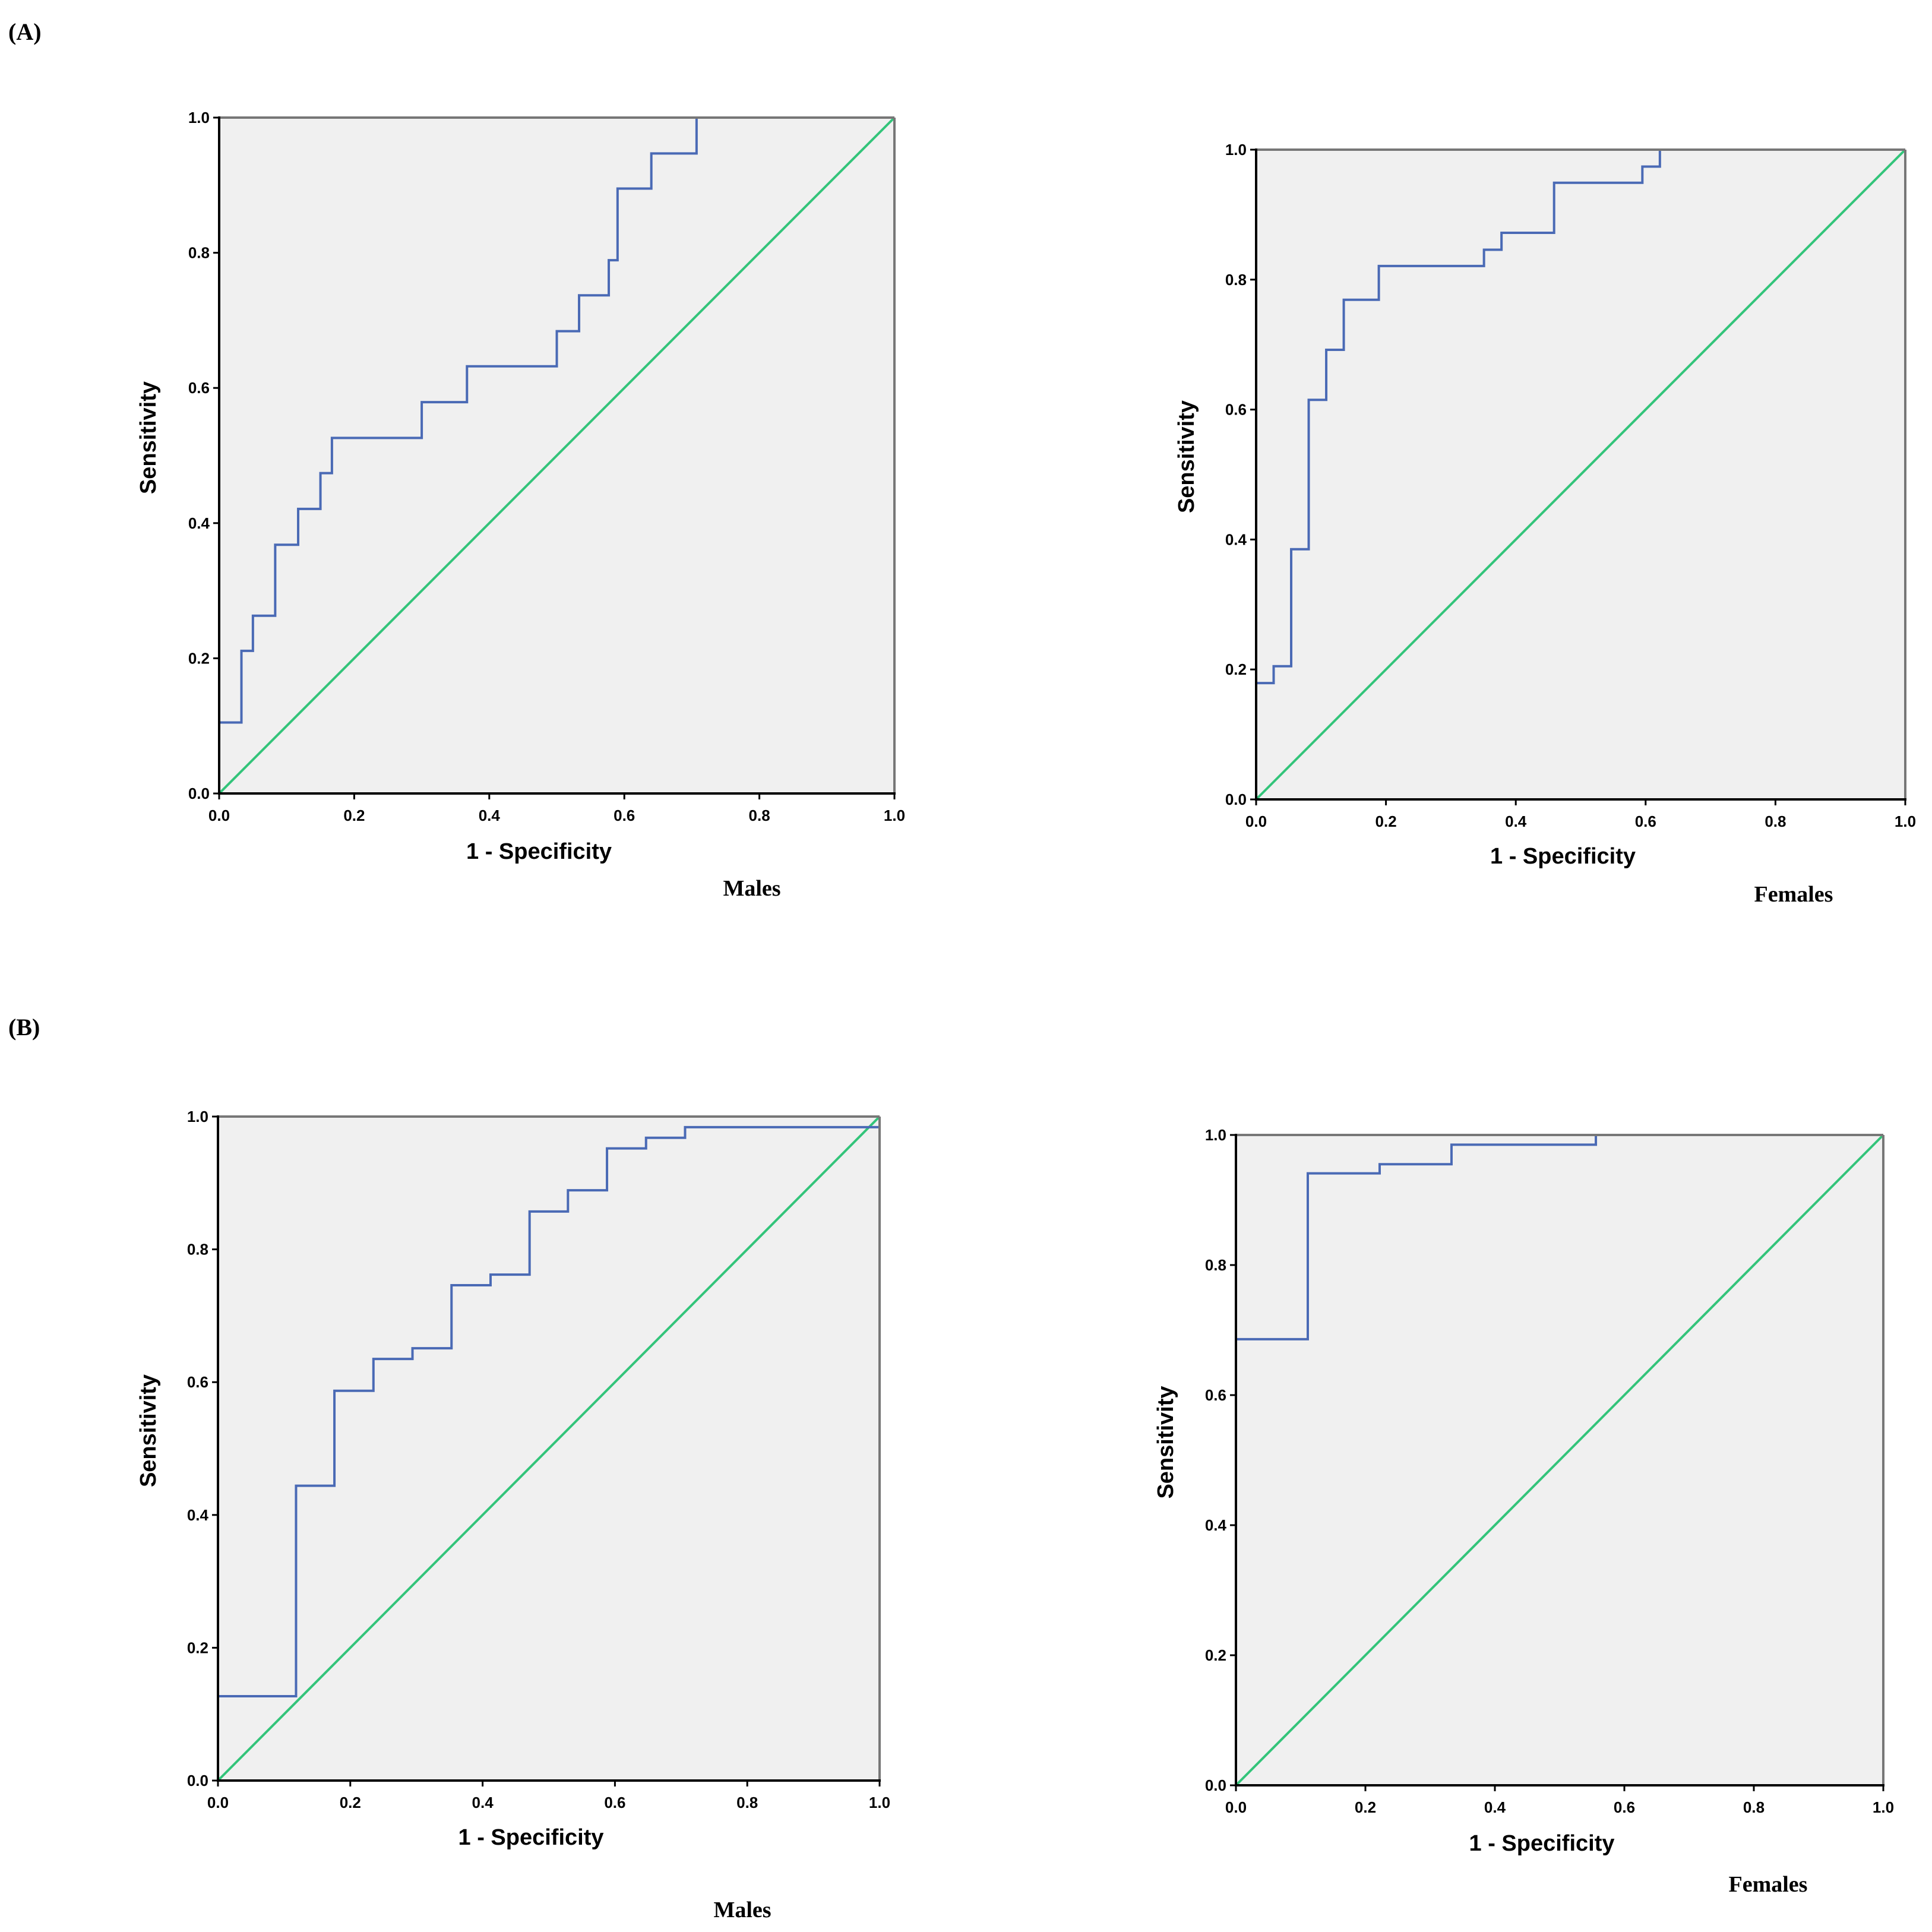  What do you see at coordinates (747, 1802) in the screenshot?
I see `chart-3-xtick-label: 0.8` at bounding box center [747, 1802].